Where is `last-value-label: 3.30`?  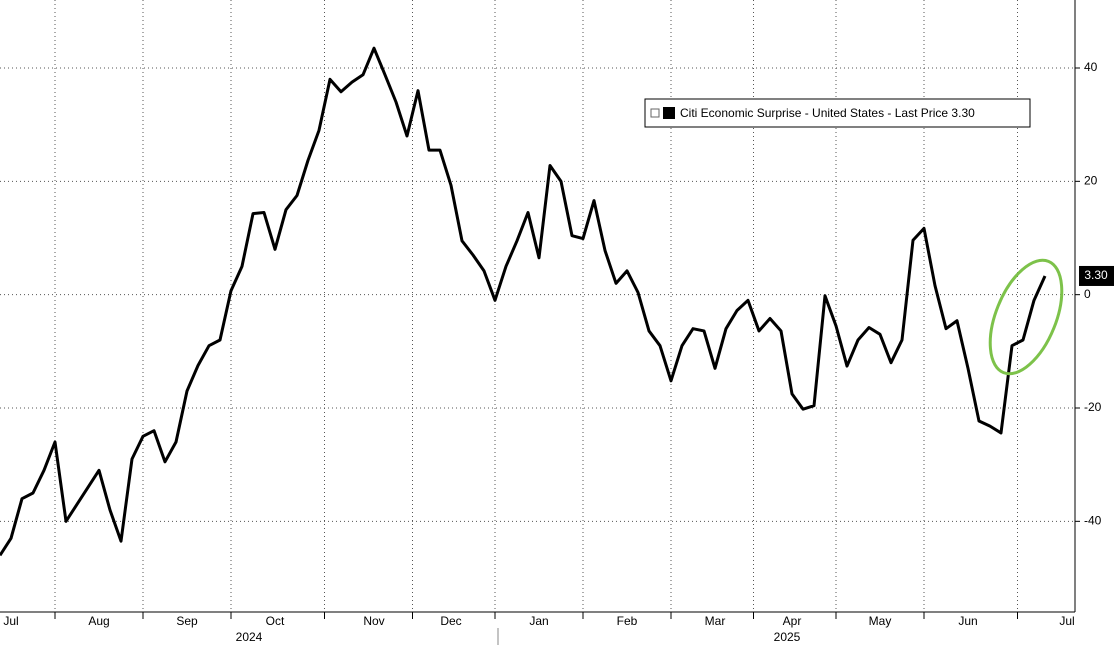
last-value-label: 3.30 is located at coordinates (1096, 275).